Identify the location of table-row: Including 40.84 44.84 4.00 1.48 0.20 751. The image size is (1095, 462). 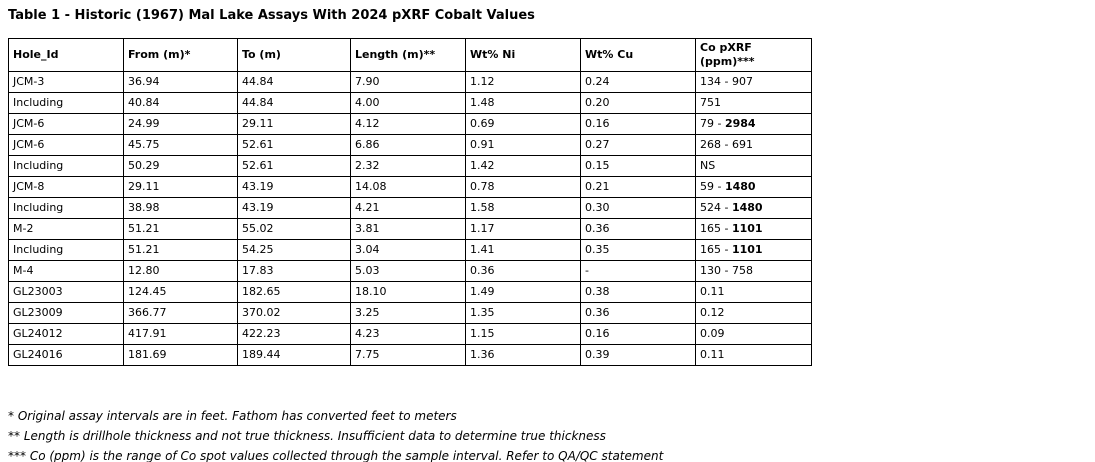
(410, 103).